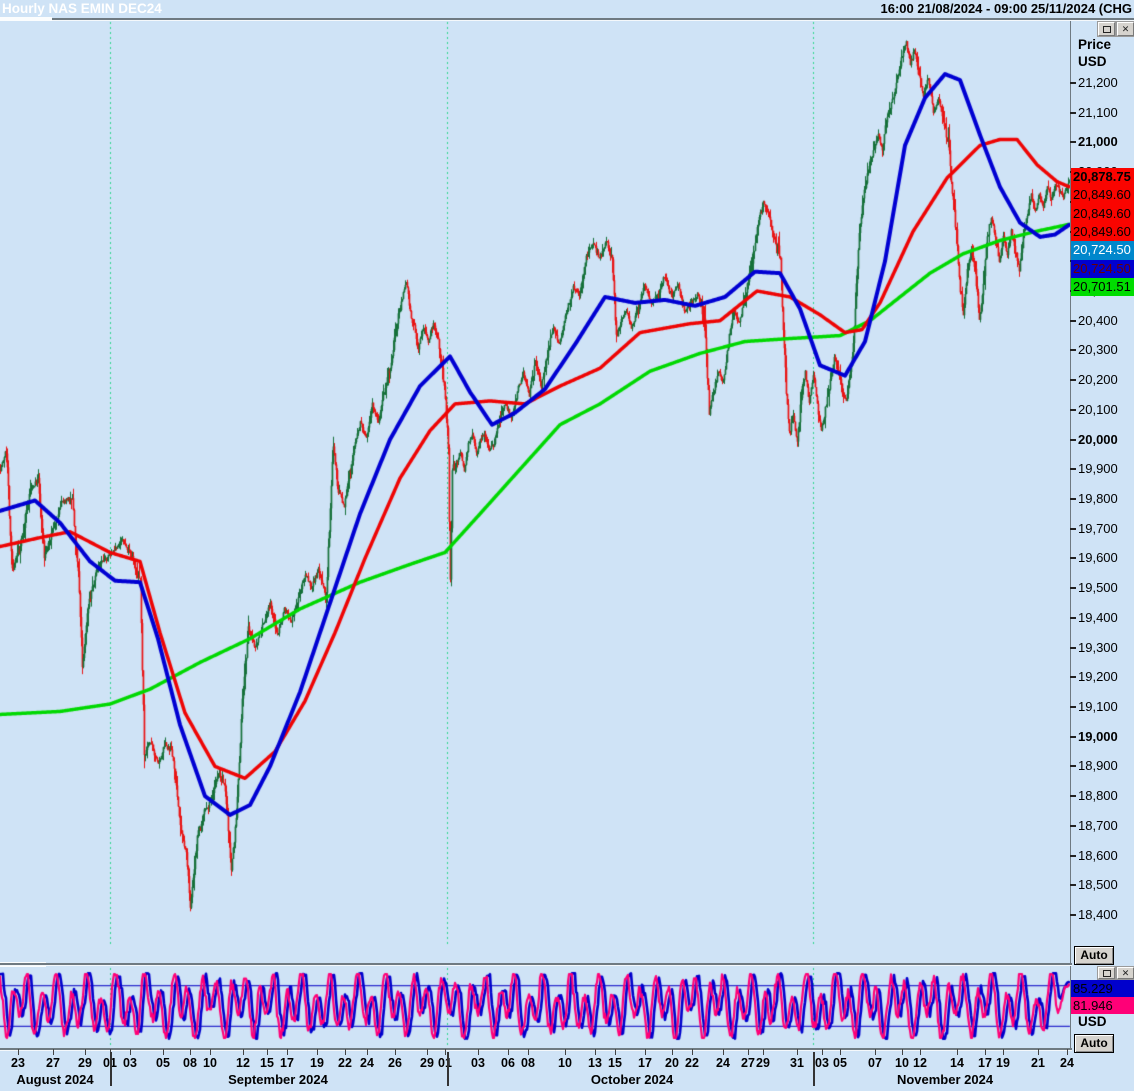  I want to click on month-label: August 2024, so click(55, 1079).